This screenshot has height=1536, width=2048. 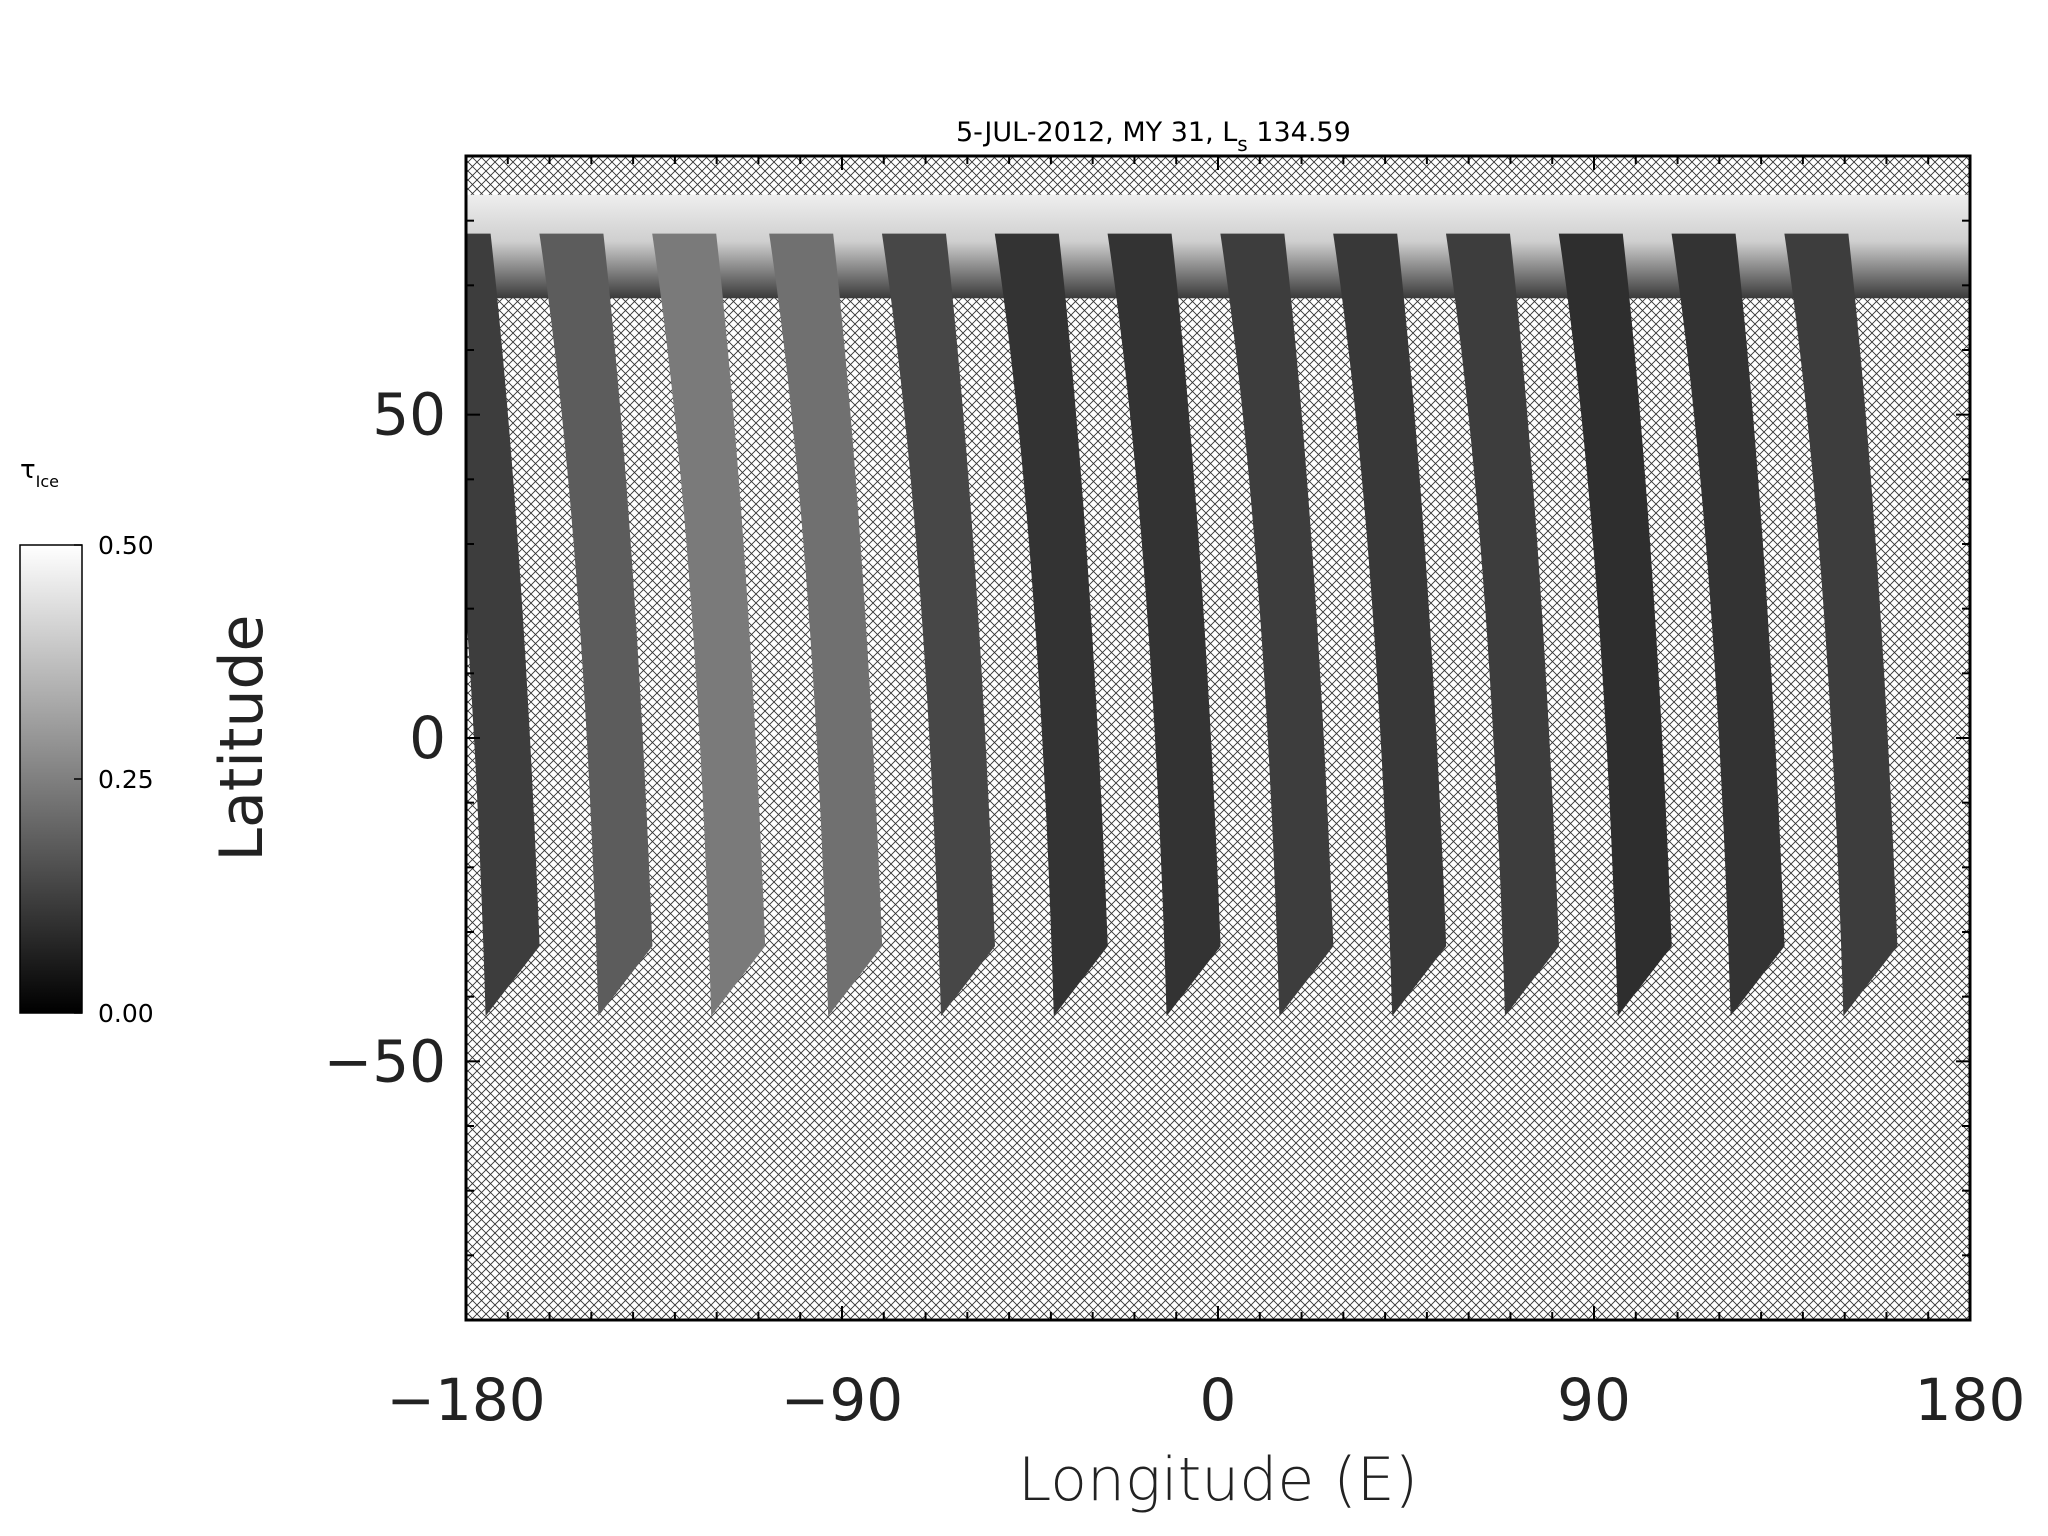 I want to click on x-tick-label: 90, so click(x=1594, y=1400).